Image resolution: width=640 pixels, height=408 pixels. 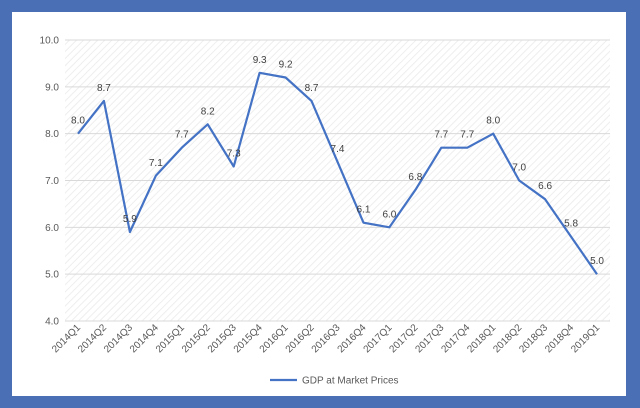 What do you see at coordinates (130, 219) in the screenshot?
I see `data-label: 5.9` at bounding box center [130, 219].